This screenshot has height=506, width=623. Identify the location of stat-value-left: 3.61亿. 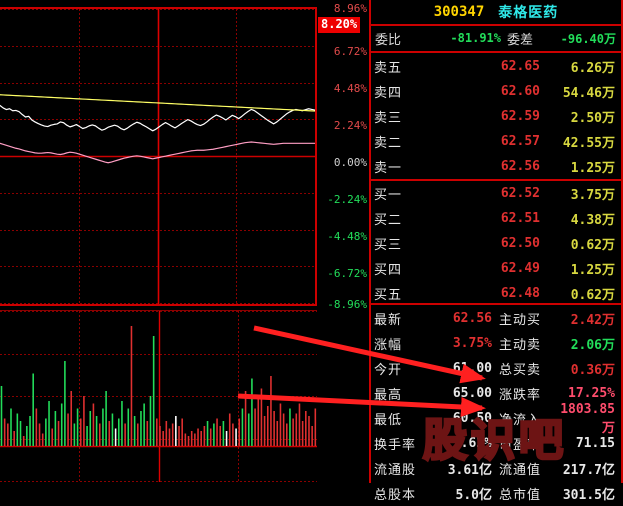
(469, 470).